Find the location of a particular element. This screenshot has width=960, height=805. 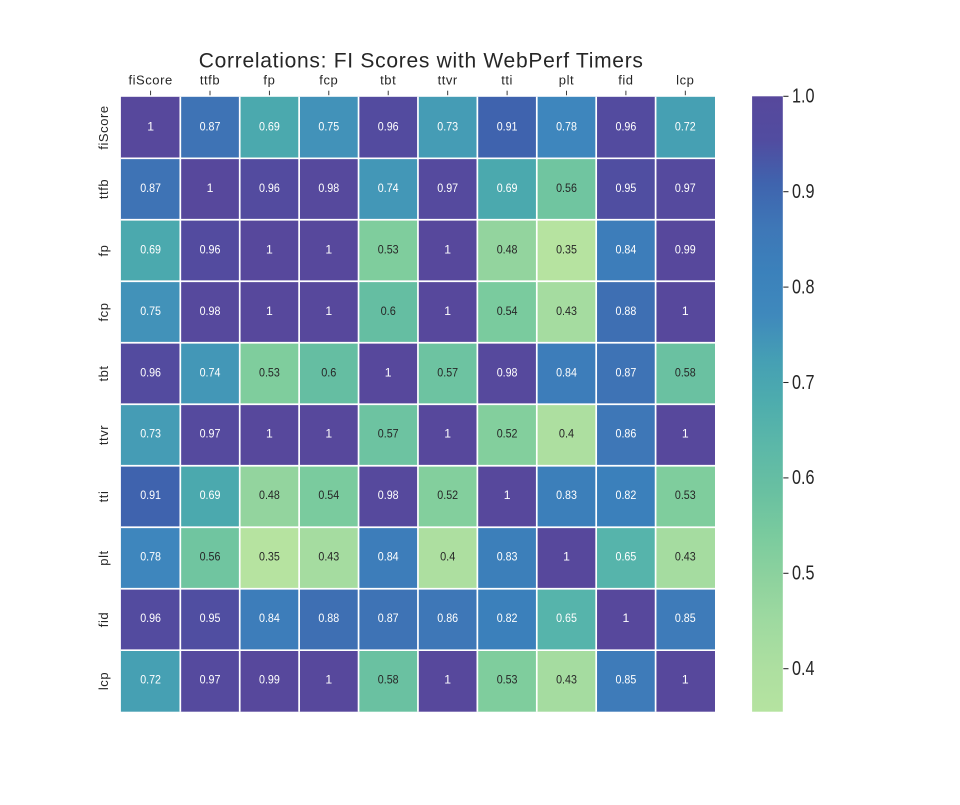

svg-text: 0.5 is located at coordinates (803, 574).